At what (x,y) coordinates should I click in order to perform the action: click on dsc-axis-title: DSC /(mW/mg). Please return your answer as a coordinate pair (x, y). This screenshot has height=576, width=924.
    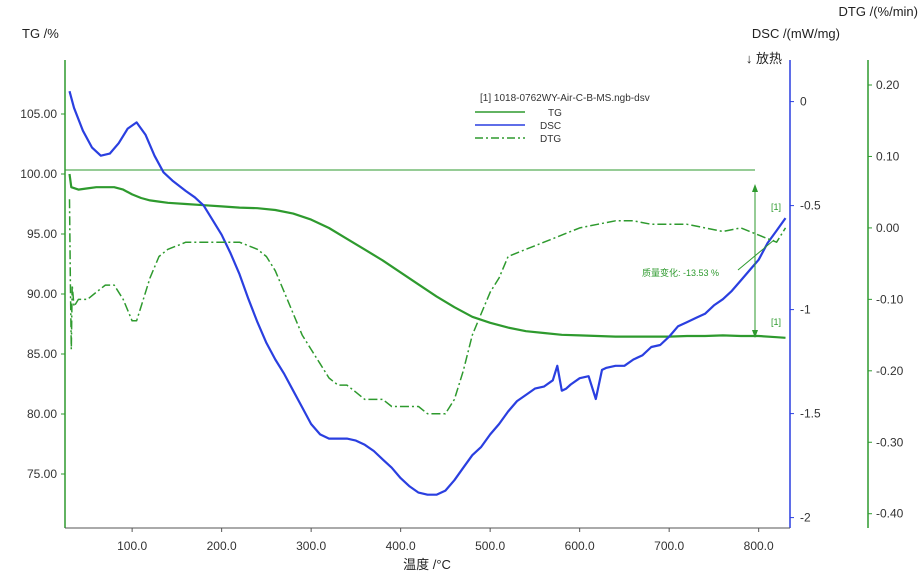
    Looking at the image, I should click on (796, 33).